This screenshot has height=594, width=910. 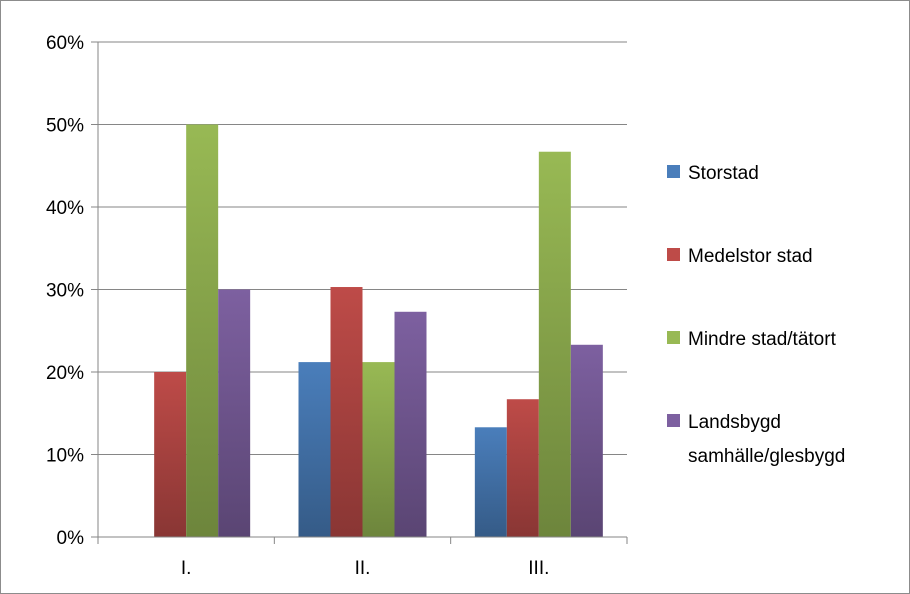 What do you see at coordinates (65, 208) in the screenshot?
I see `y-tick-label: 40%` at bounding box center [65, 208].